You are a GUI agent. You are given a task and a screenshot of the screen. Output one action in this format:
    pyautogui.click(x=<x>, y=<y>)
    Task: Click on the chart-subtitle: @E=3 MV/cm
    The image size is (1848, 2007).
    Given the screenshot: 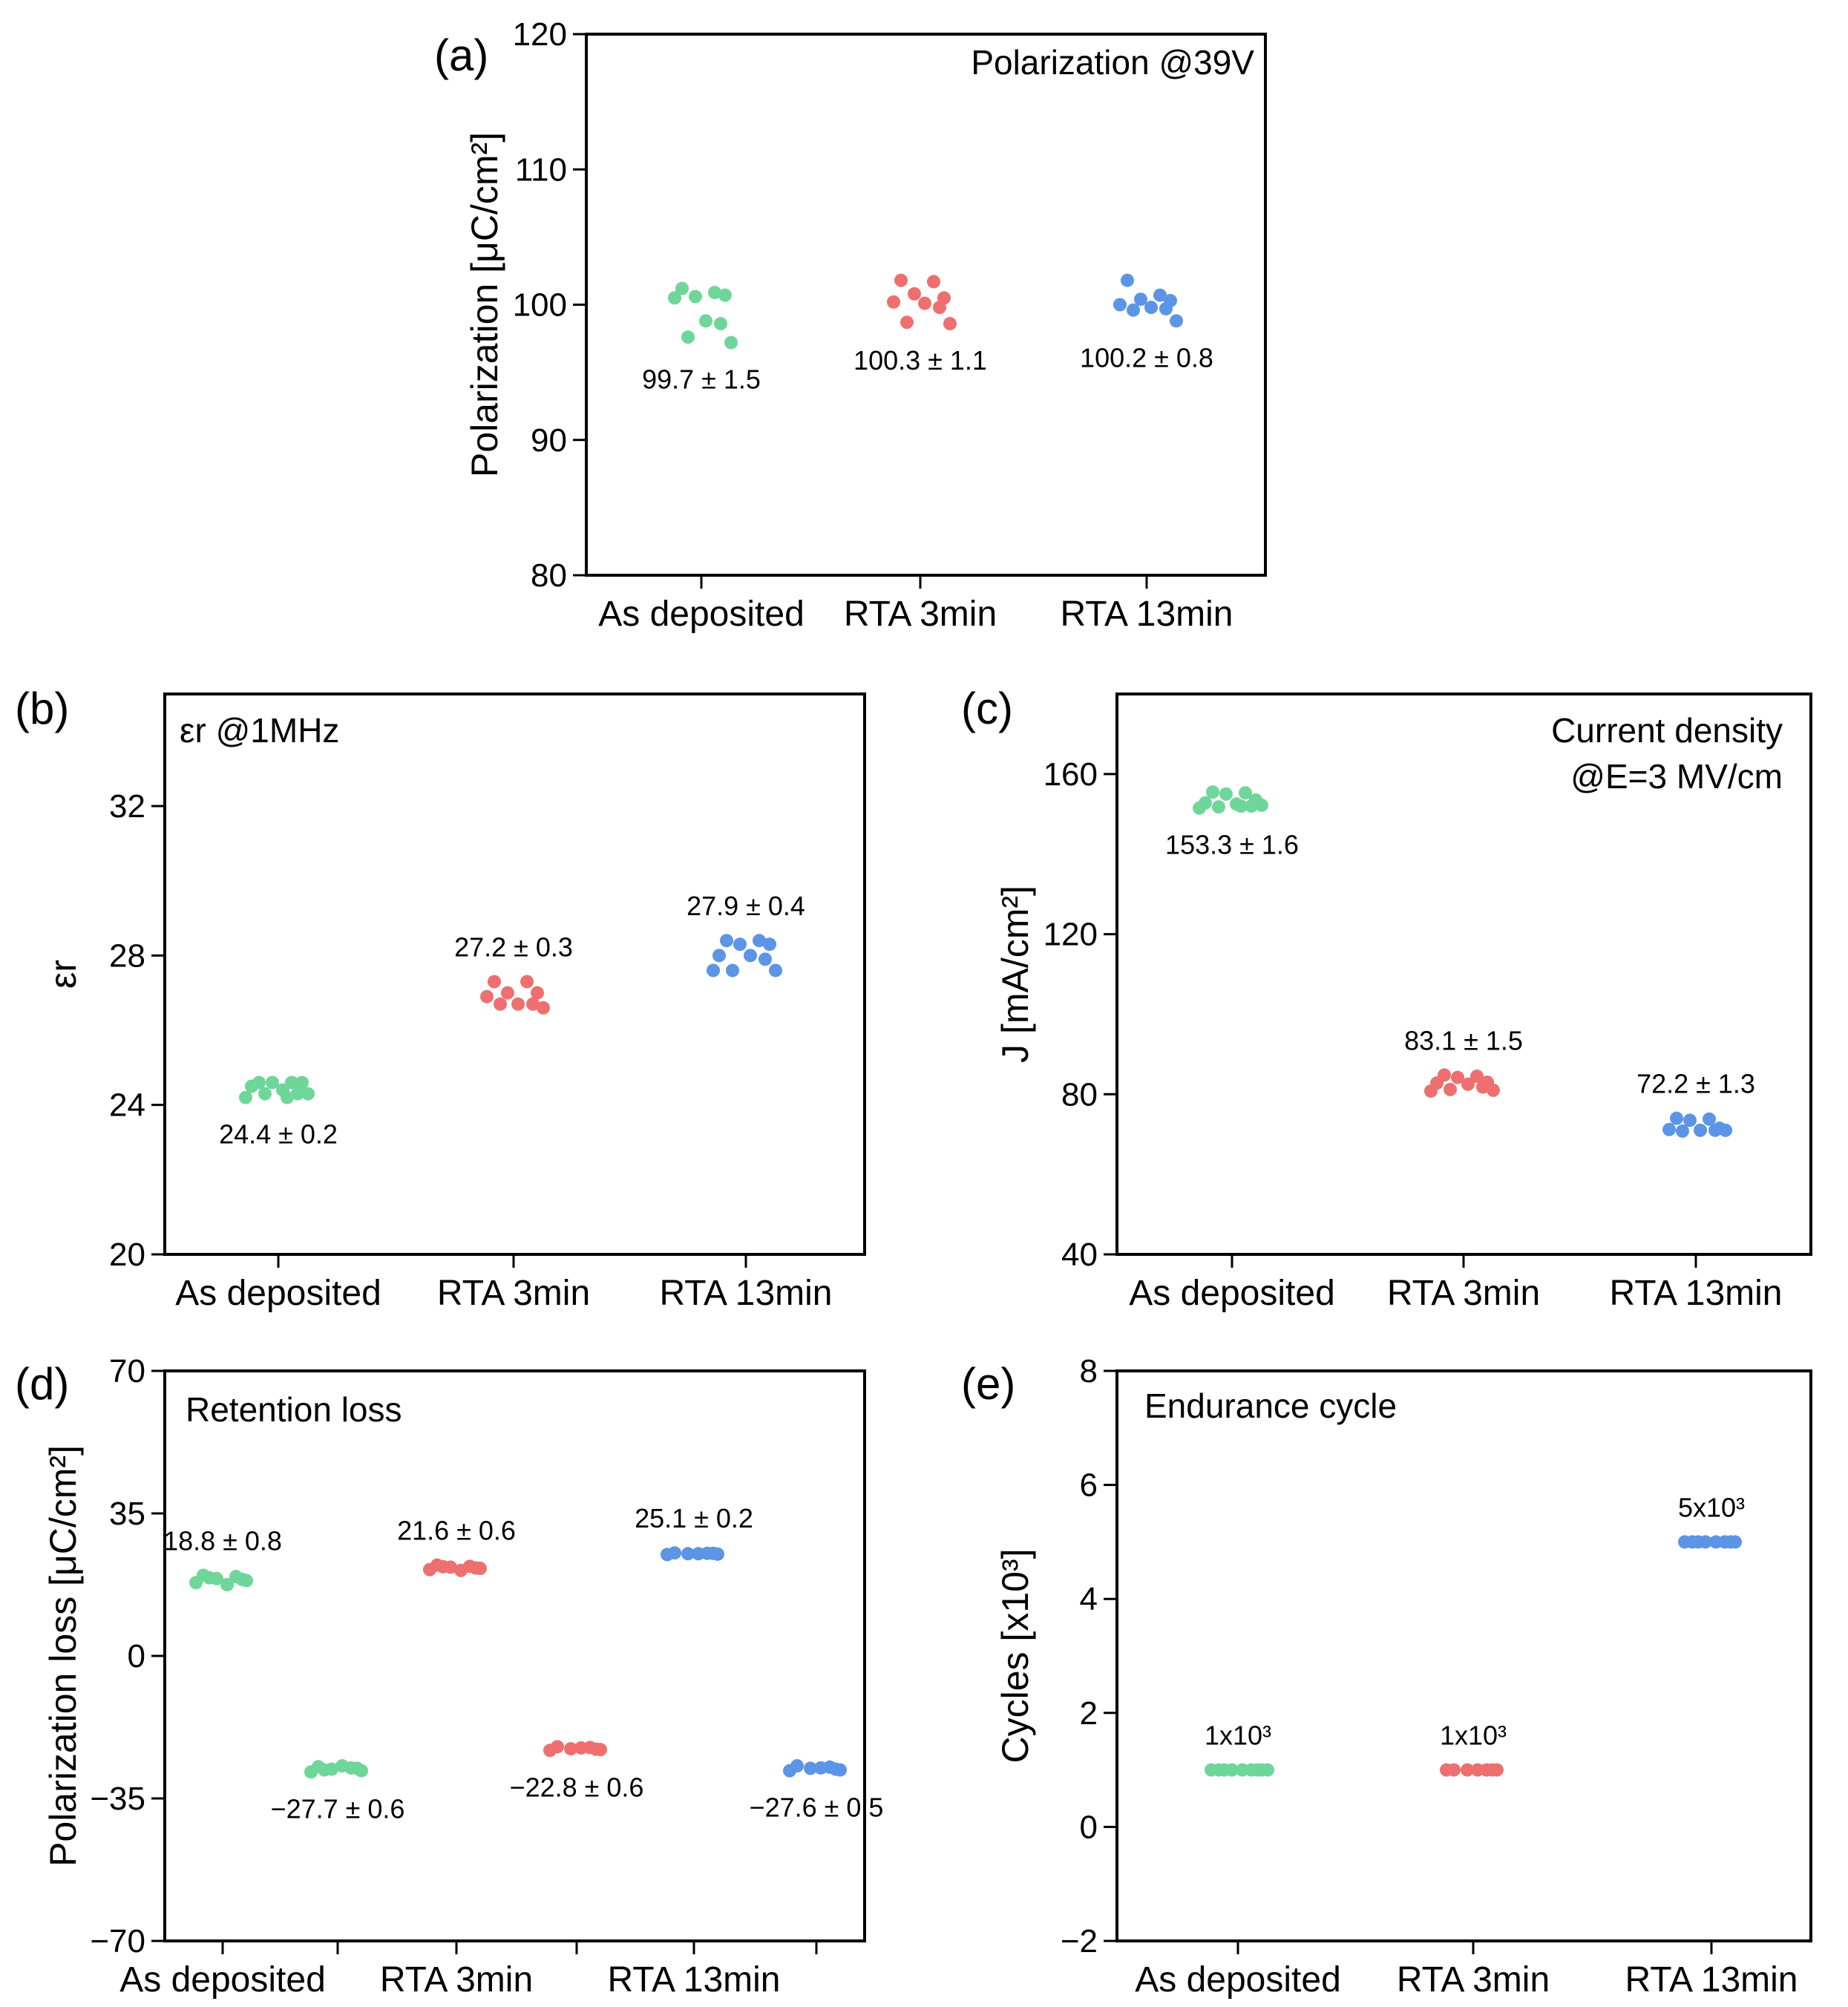 What is the action you would take?
    pyautogui.click(x=1676, y=777)
    